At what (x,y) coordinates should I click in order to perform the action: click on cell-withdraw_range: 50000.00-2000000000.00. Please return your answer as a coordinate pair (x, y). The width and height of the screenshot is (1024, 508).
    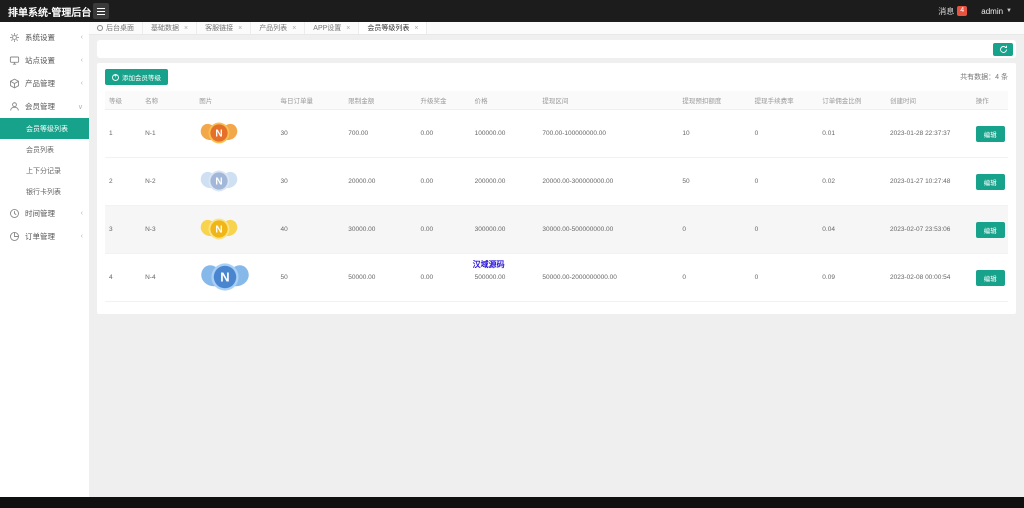
    Looking at the image, I should click on (608, 277).